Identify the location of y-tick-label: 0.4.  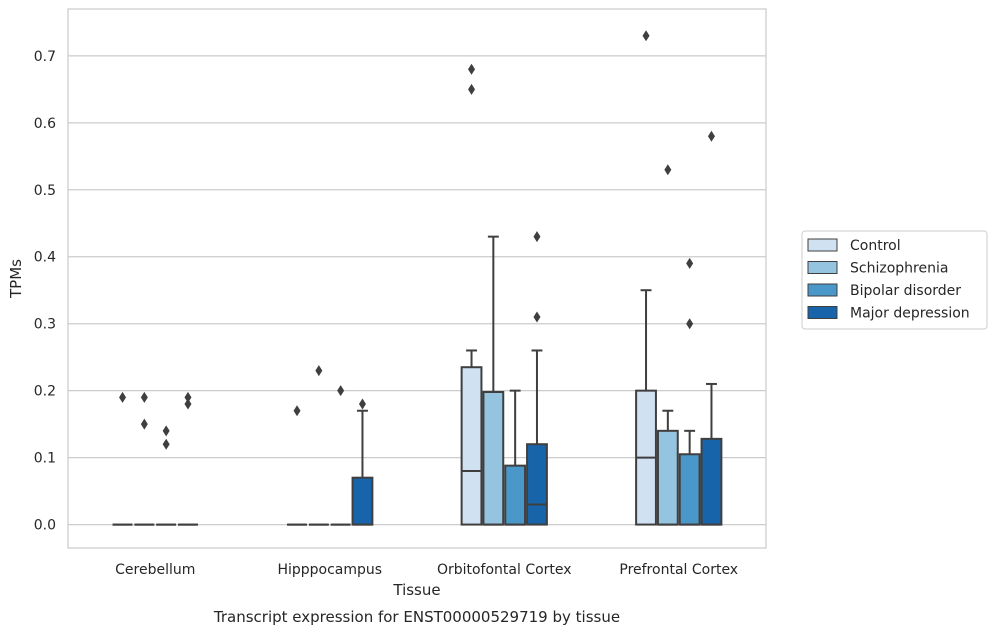
(45, 258).